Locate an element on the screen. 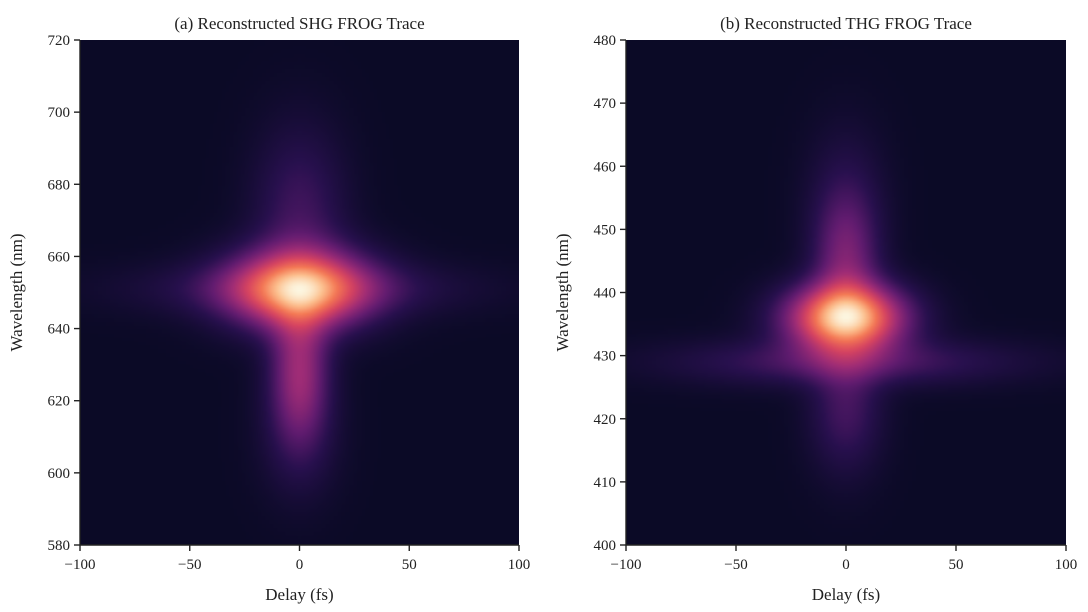 This screenshot has height=612, width=1088. shg-y-tick-label: 660 is located at coordinates (59, 257).